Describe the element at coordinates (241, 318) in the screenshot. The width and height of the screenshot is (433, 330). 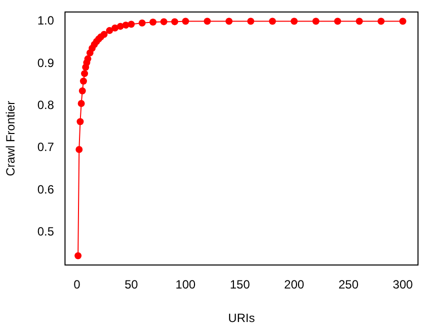
I see `x-axis-title: URIs` at that location.